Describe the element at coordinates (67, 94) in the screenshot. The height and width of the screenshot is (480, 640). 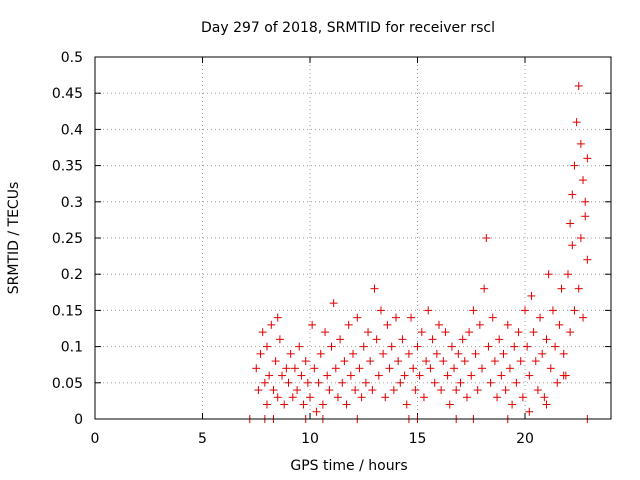
I see `y-tick-label: 0.45` at that location.